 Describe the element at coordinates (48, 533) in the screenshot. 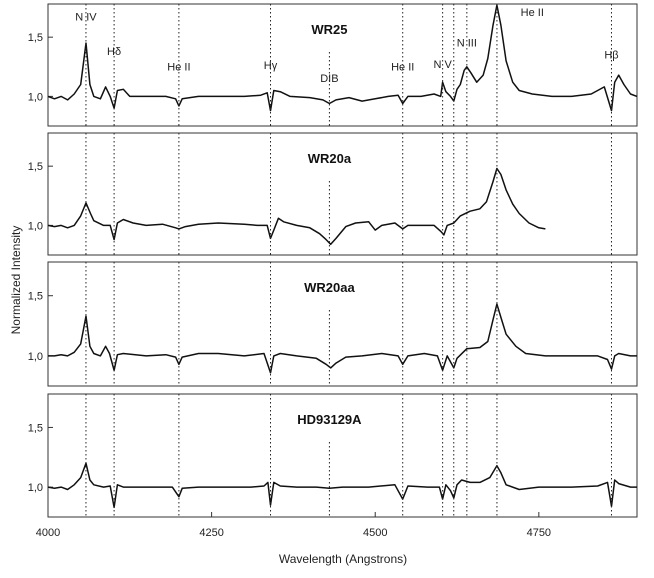

I see `x-tick-label: 4000` at that location.